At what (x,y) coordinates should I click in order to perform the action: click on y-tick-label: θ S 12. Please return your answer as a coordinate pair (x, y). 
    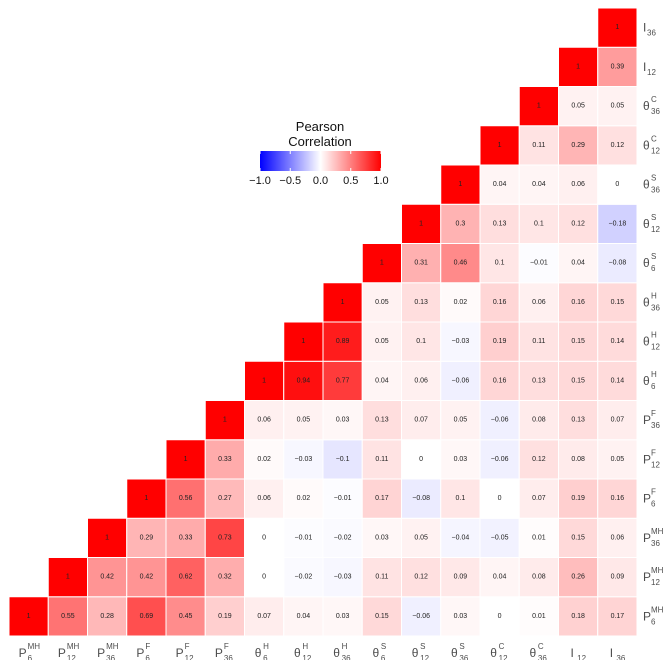
    Looking at the image, I should click on (651, 223).